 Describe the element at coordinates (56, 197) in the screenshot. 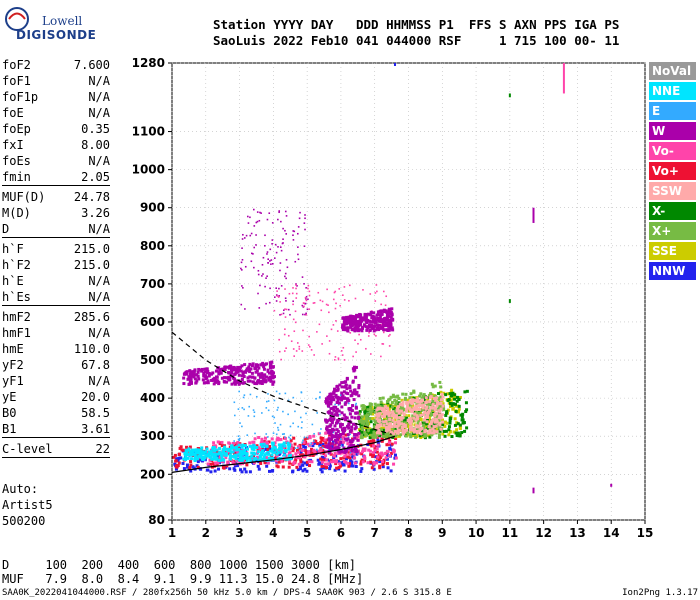

I see `param-row: MUF(D) 24.78` at that location.